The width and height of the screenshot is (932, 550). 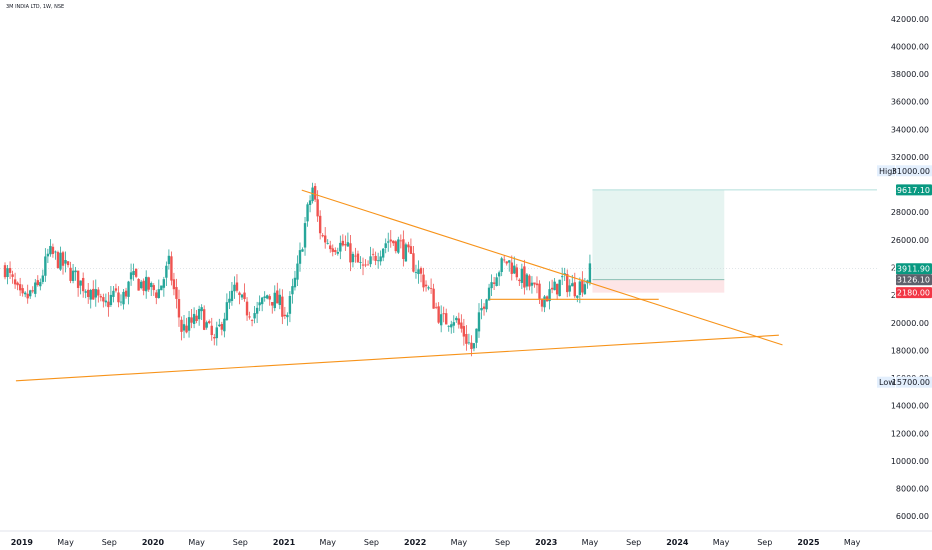 What do you see at coordinates (658, 286) in the screenshot?
I see `stop-zone` at bounding box center [658, 286].